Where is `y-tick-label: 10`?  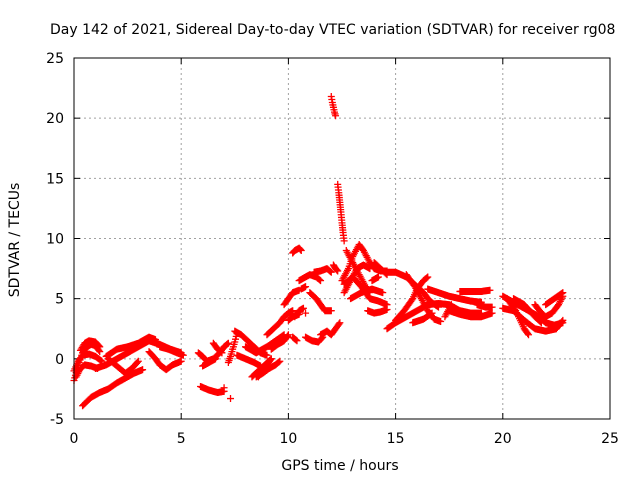 y-tick-label: 10 is located at coordinates (55, 240).